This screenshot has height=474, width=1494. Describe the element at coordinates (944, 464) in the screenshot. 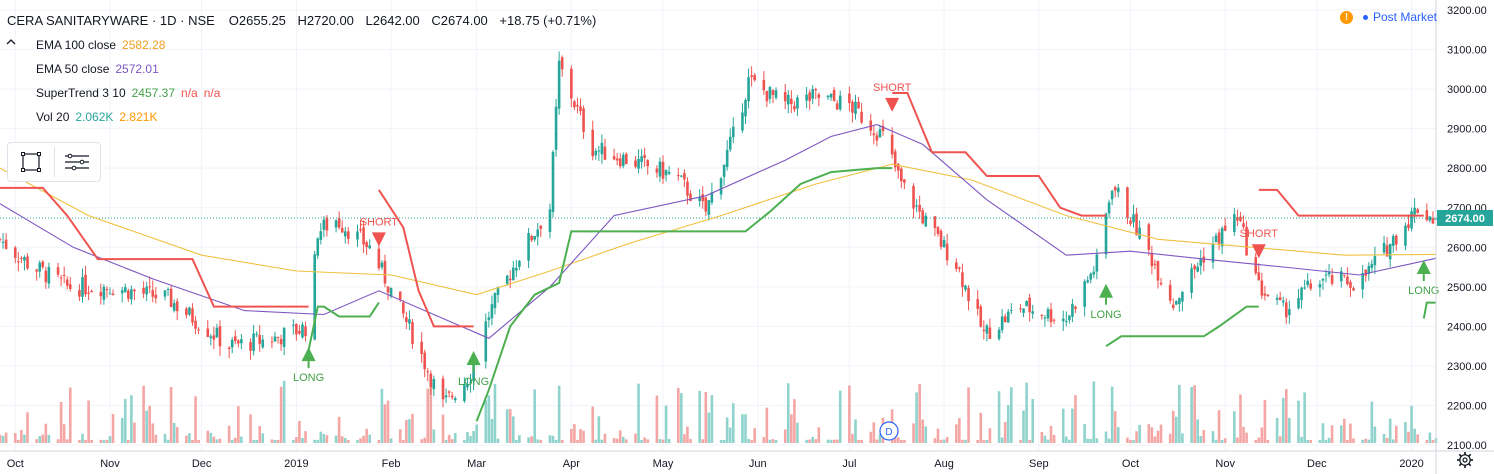

I see `x-tick-label: Aug` at that location.